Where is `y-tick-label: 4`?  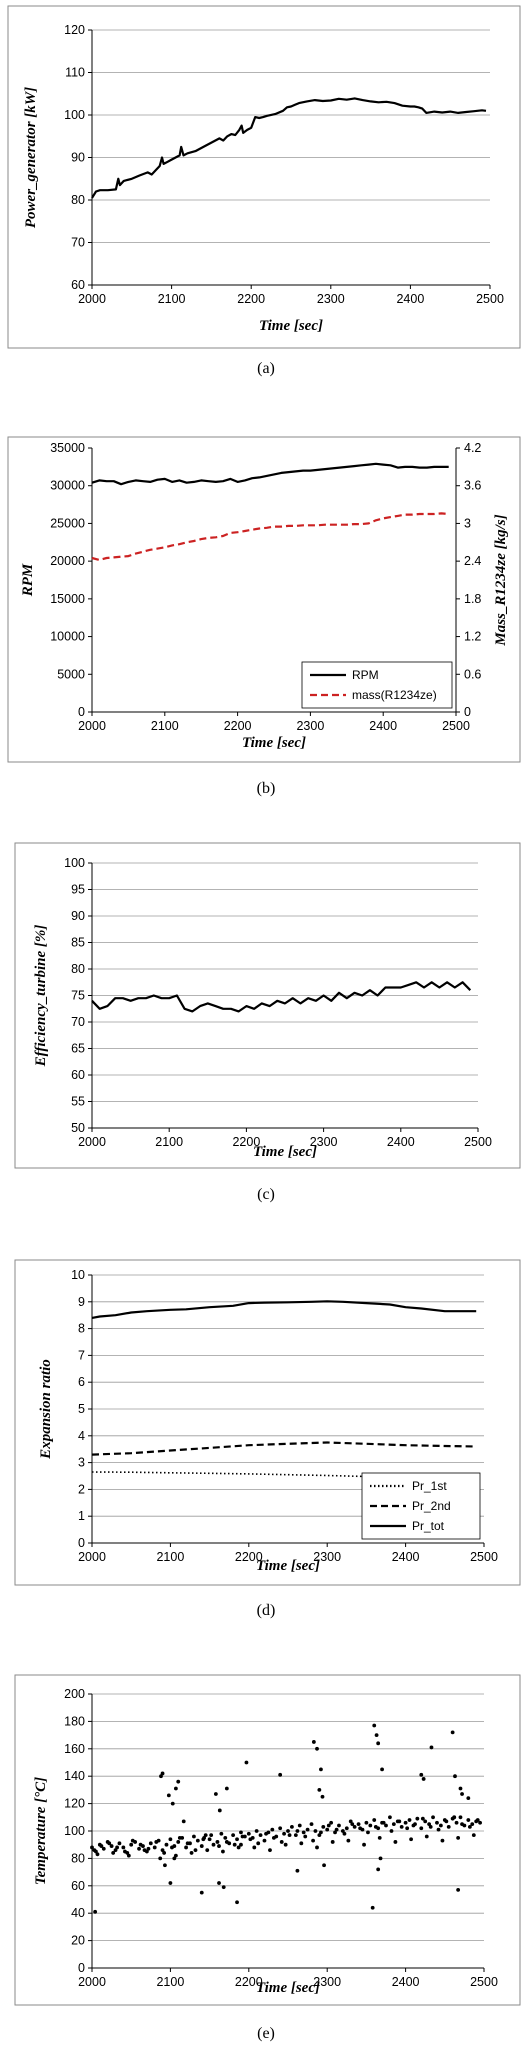
y-tick-label: 4 is located at coordinates (81, 1436).